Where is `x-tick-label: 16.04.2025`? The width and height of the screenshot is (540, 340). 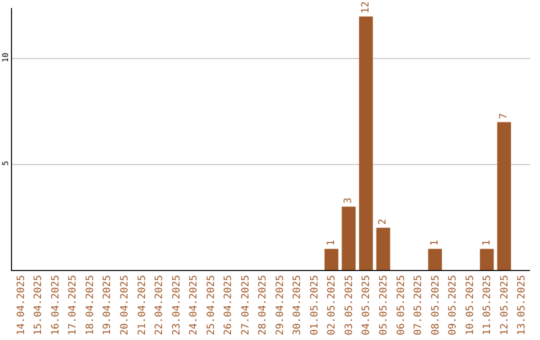
x-tick-label: 16.04.2025 is located at coordinates (56, 305).